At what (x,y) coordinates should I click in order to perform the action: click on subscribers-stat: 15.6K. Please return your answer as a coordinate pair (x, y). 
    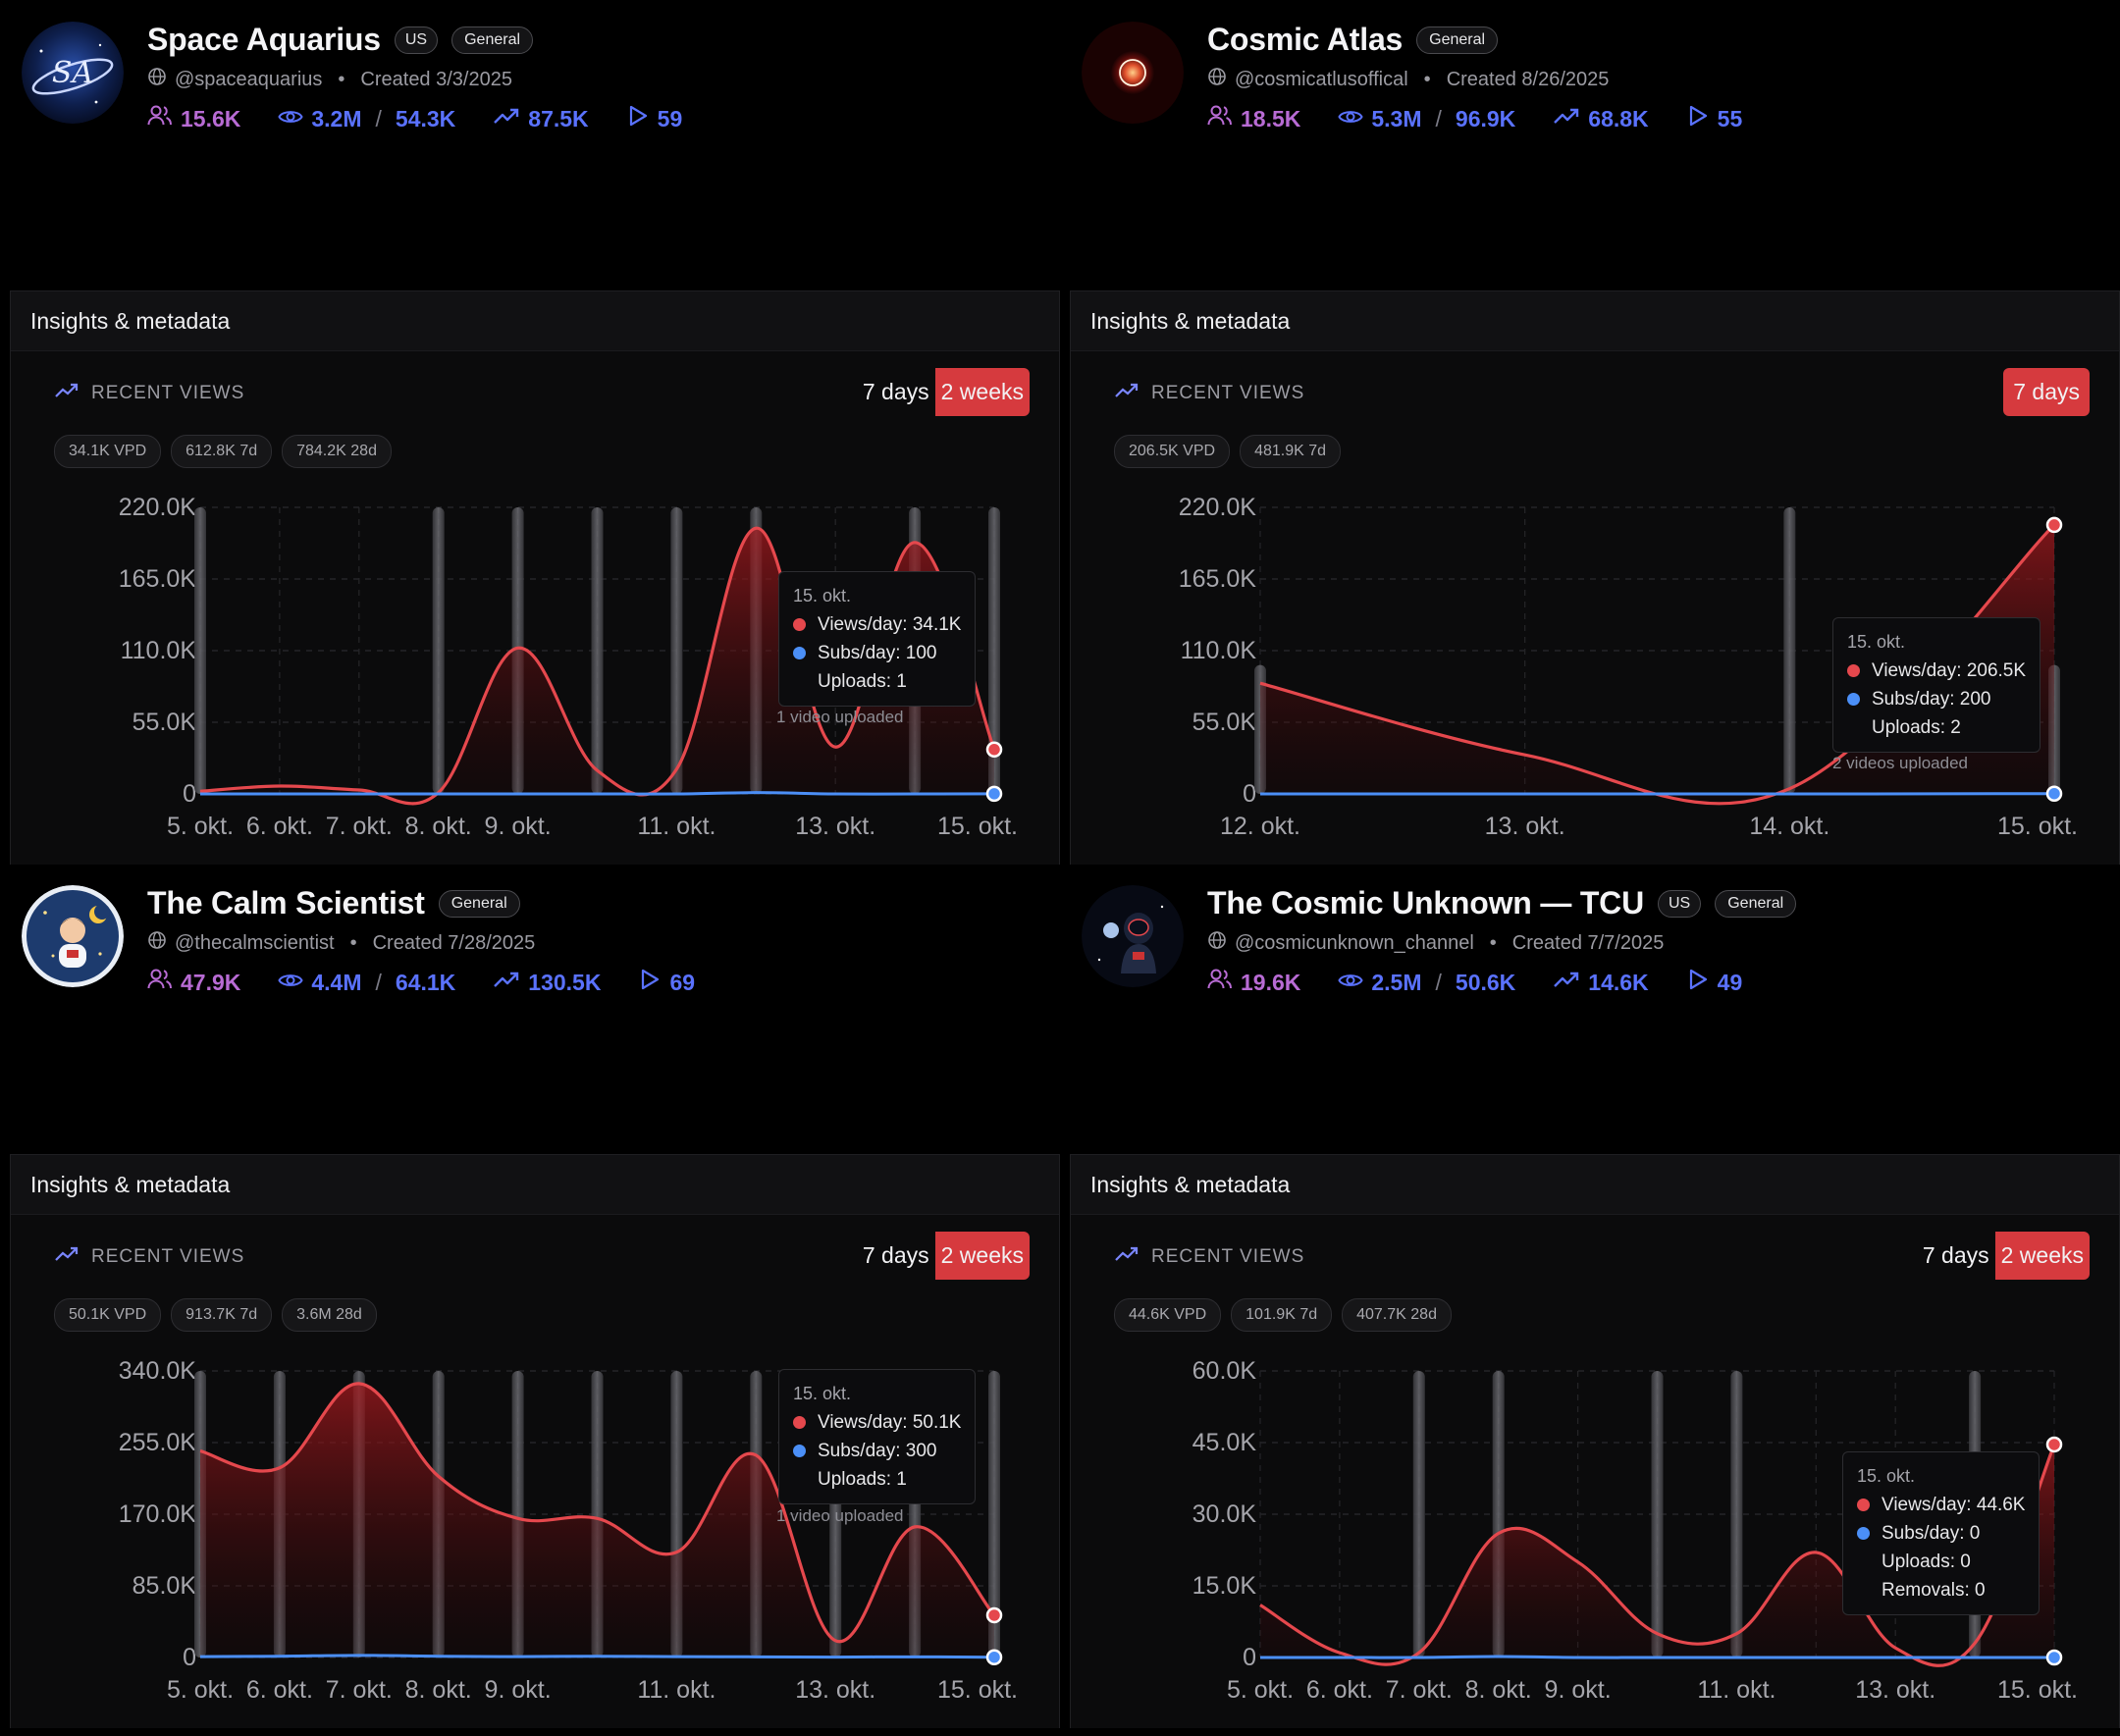
    Looking at the image, I should click on (193, 118).